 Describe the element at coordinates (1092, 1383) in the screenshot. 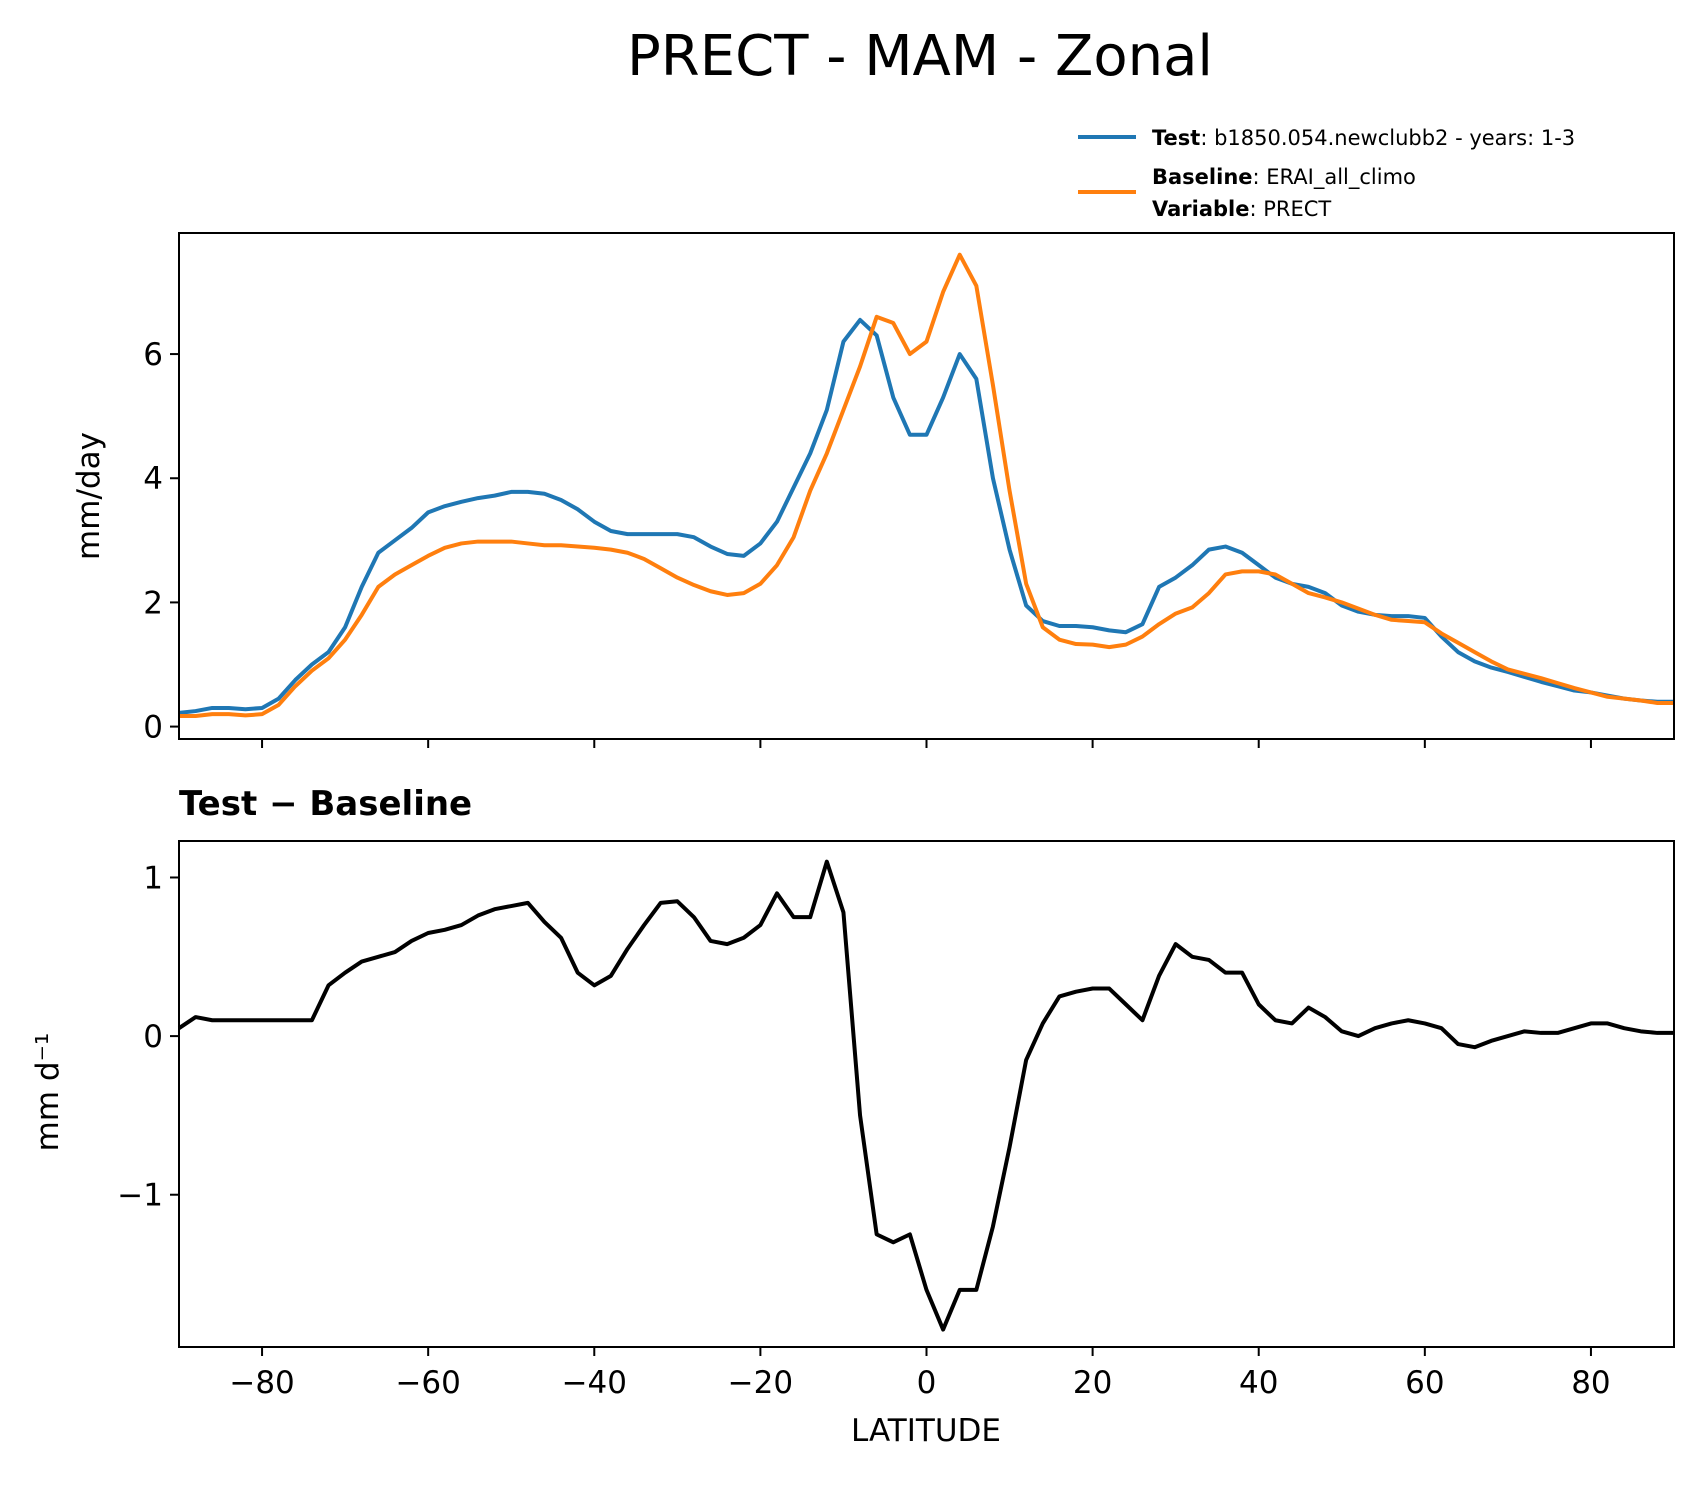

I see `bottom-x-tick-label: 20` at that location.